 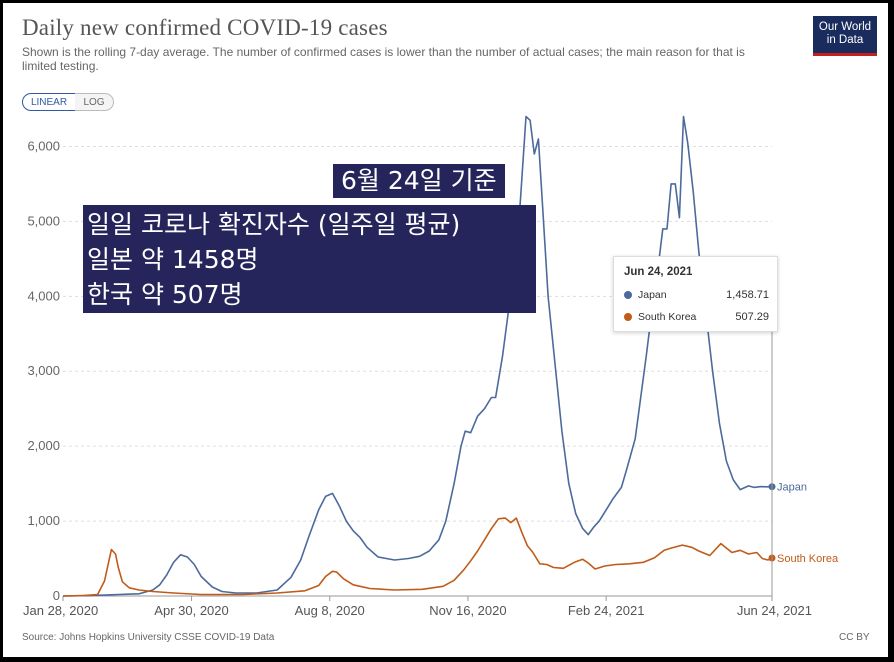 What do you see at coordinates (43, 445) in the screenshot?
I see `y-tick-label: 2,000` at bounding box center [43, 445].